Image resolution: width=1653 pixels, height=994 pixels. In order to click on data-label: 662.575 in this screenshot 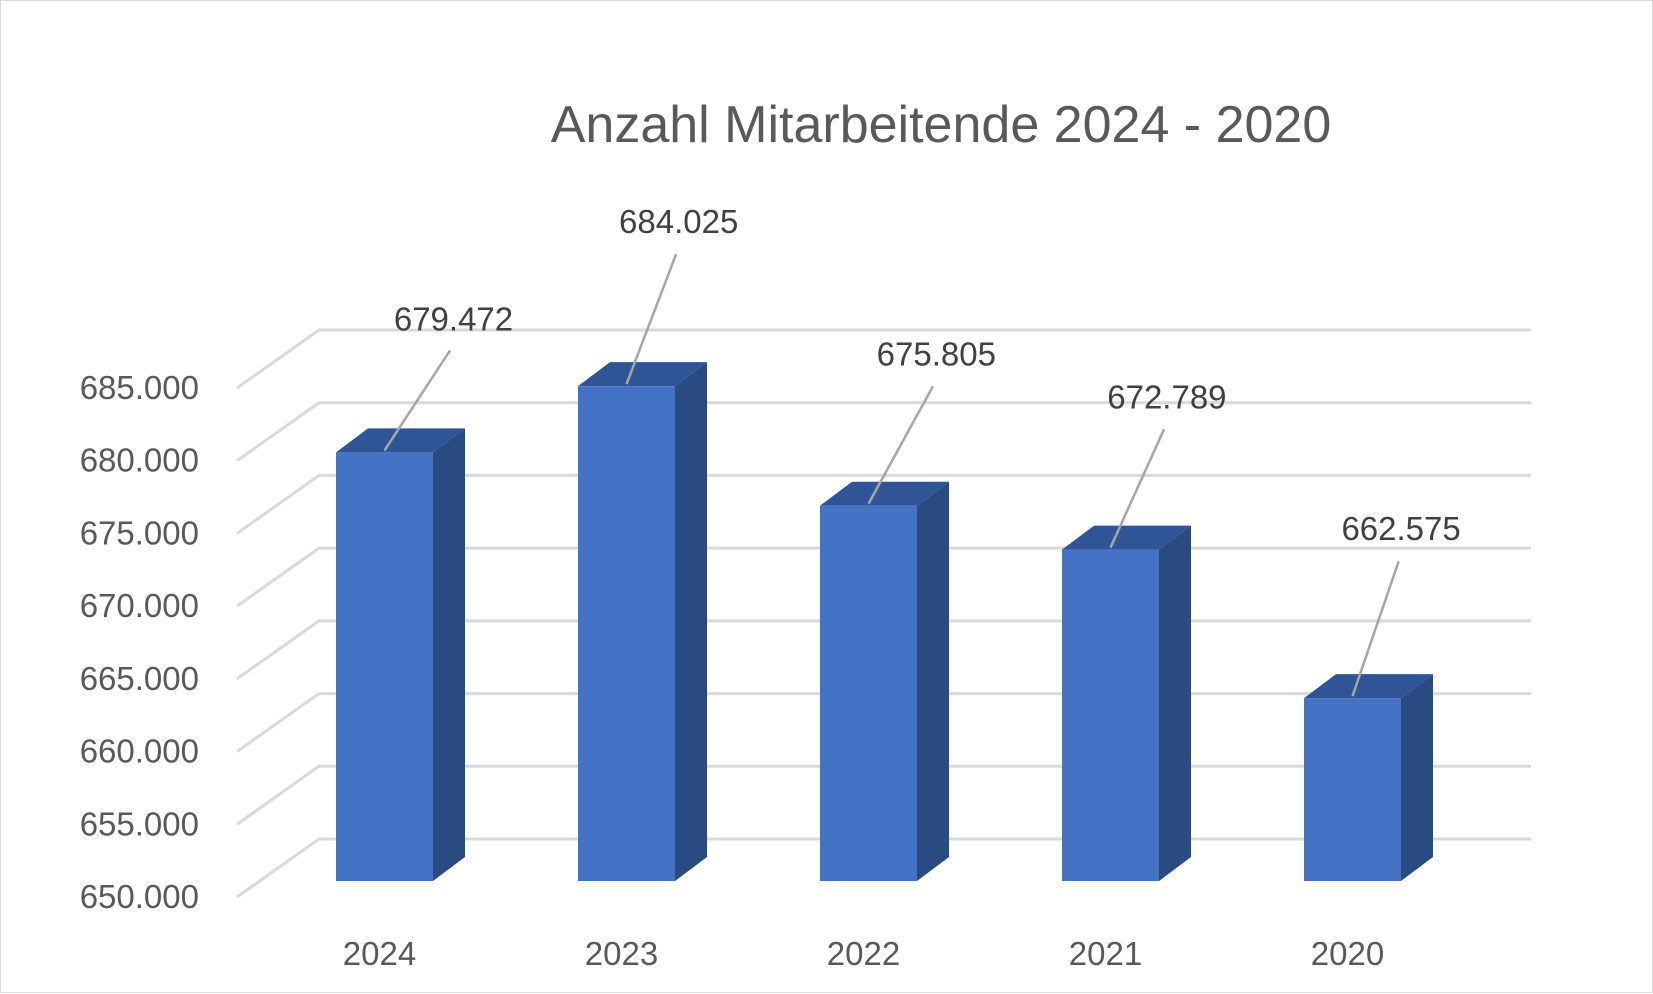, I will do `click(1400, 528)`.